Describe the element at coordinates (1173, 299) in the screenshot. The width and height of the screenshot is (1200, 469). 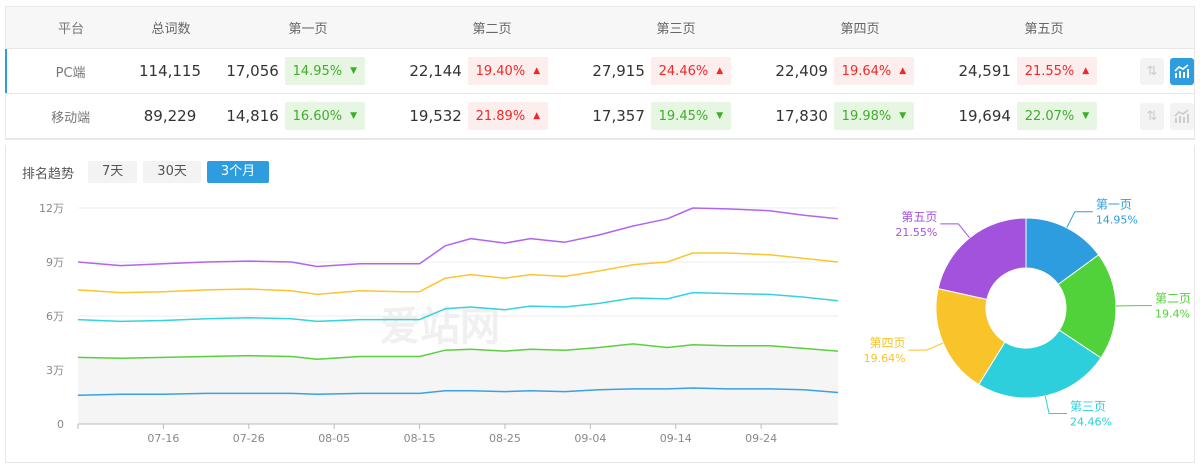
I see `slice-name-label: 第二页` at that location.